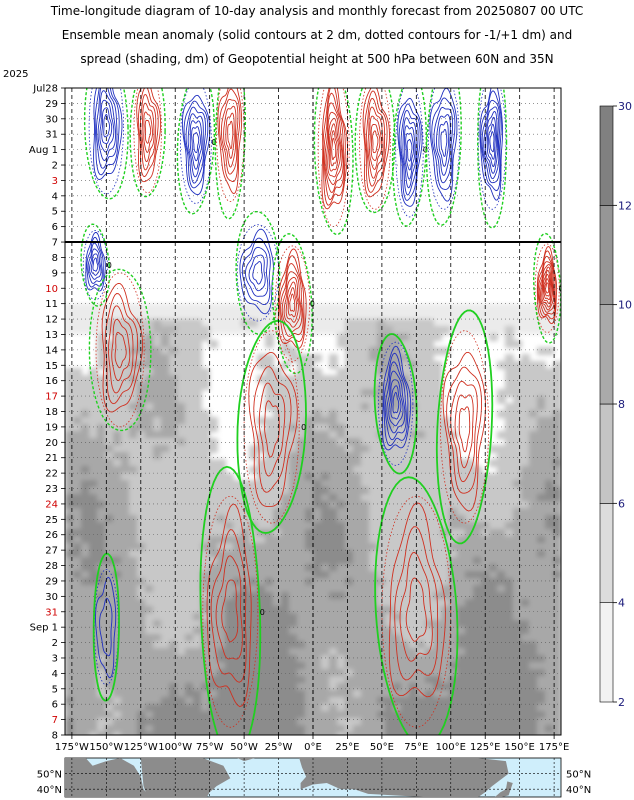 This screenshot has width=634, height=800. What do you see at coordinates (625, 205) in the screenshot?
I see `colorbar-label: 12` at bounding box center [625, 205].